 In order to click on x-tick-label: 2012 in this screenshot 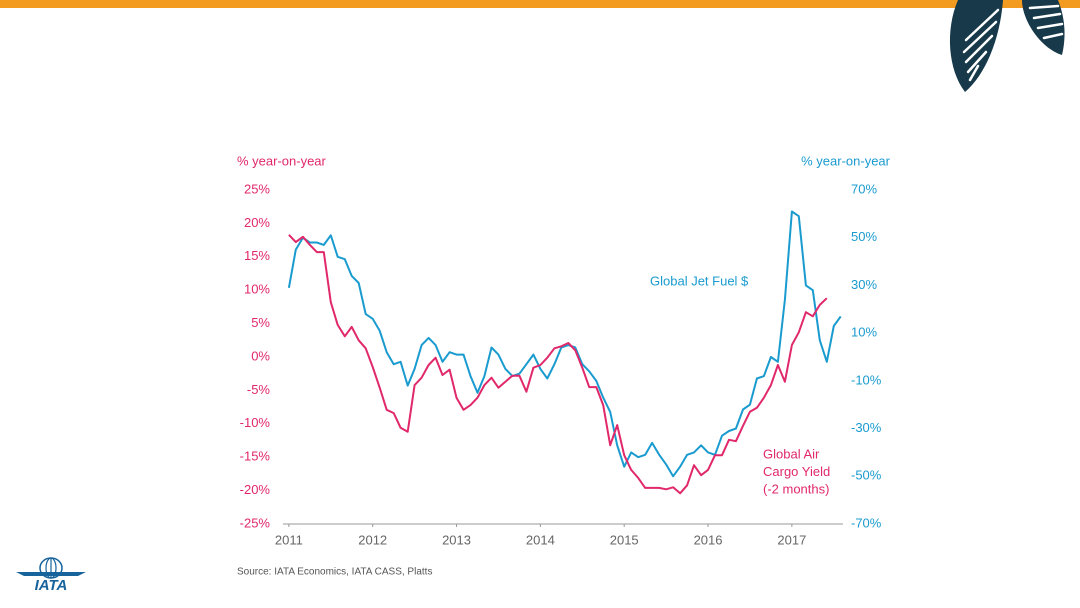, I will do `click(372, 539)`.